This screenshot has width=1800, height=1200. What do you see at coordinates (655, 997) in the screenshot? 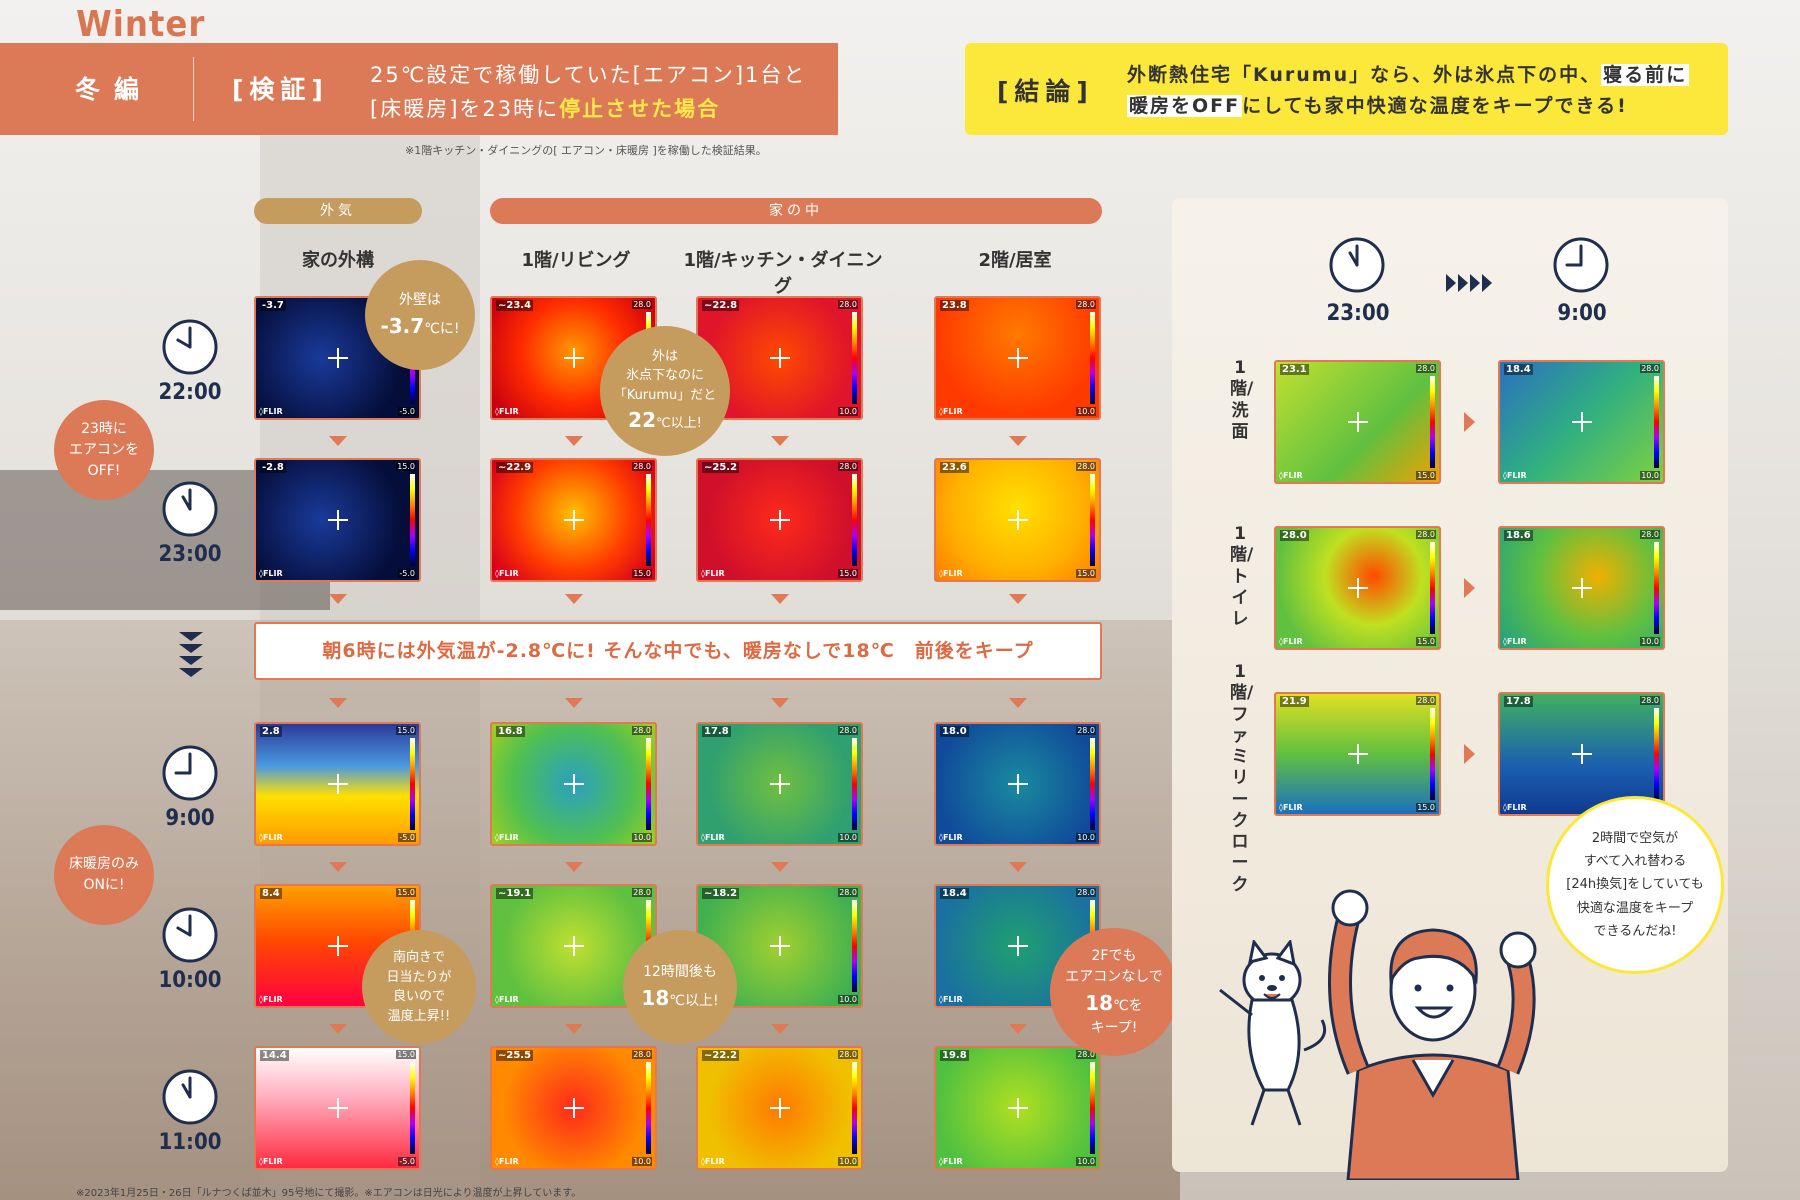
I see `bubble-twelve-value: 18` at bounding box center [655, 997].